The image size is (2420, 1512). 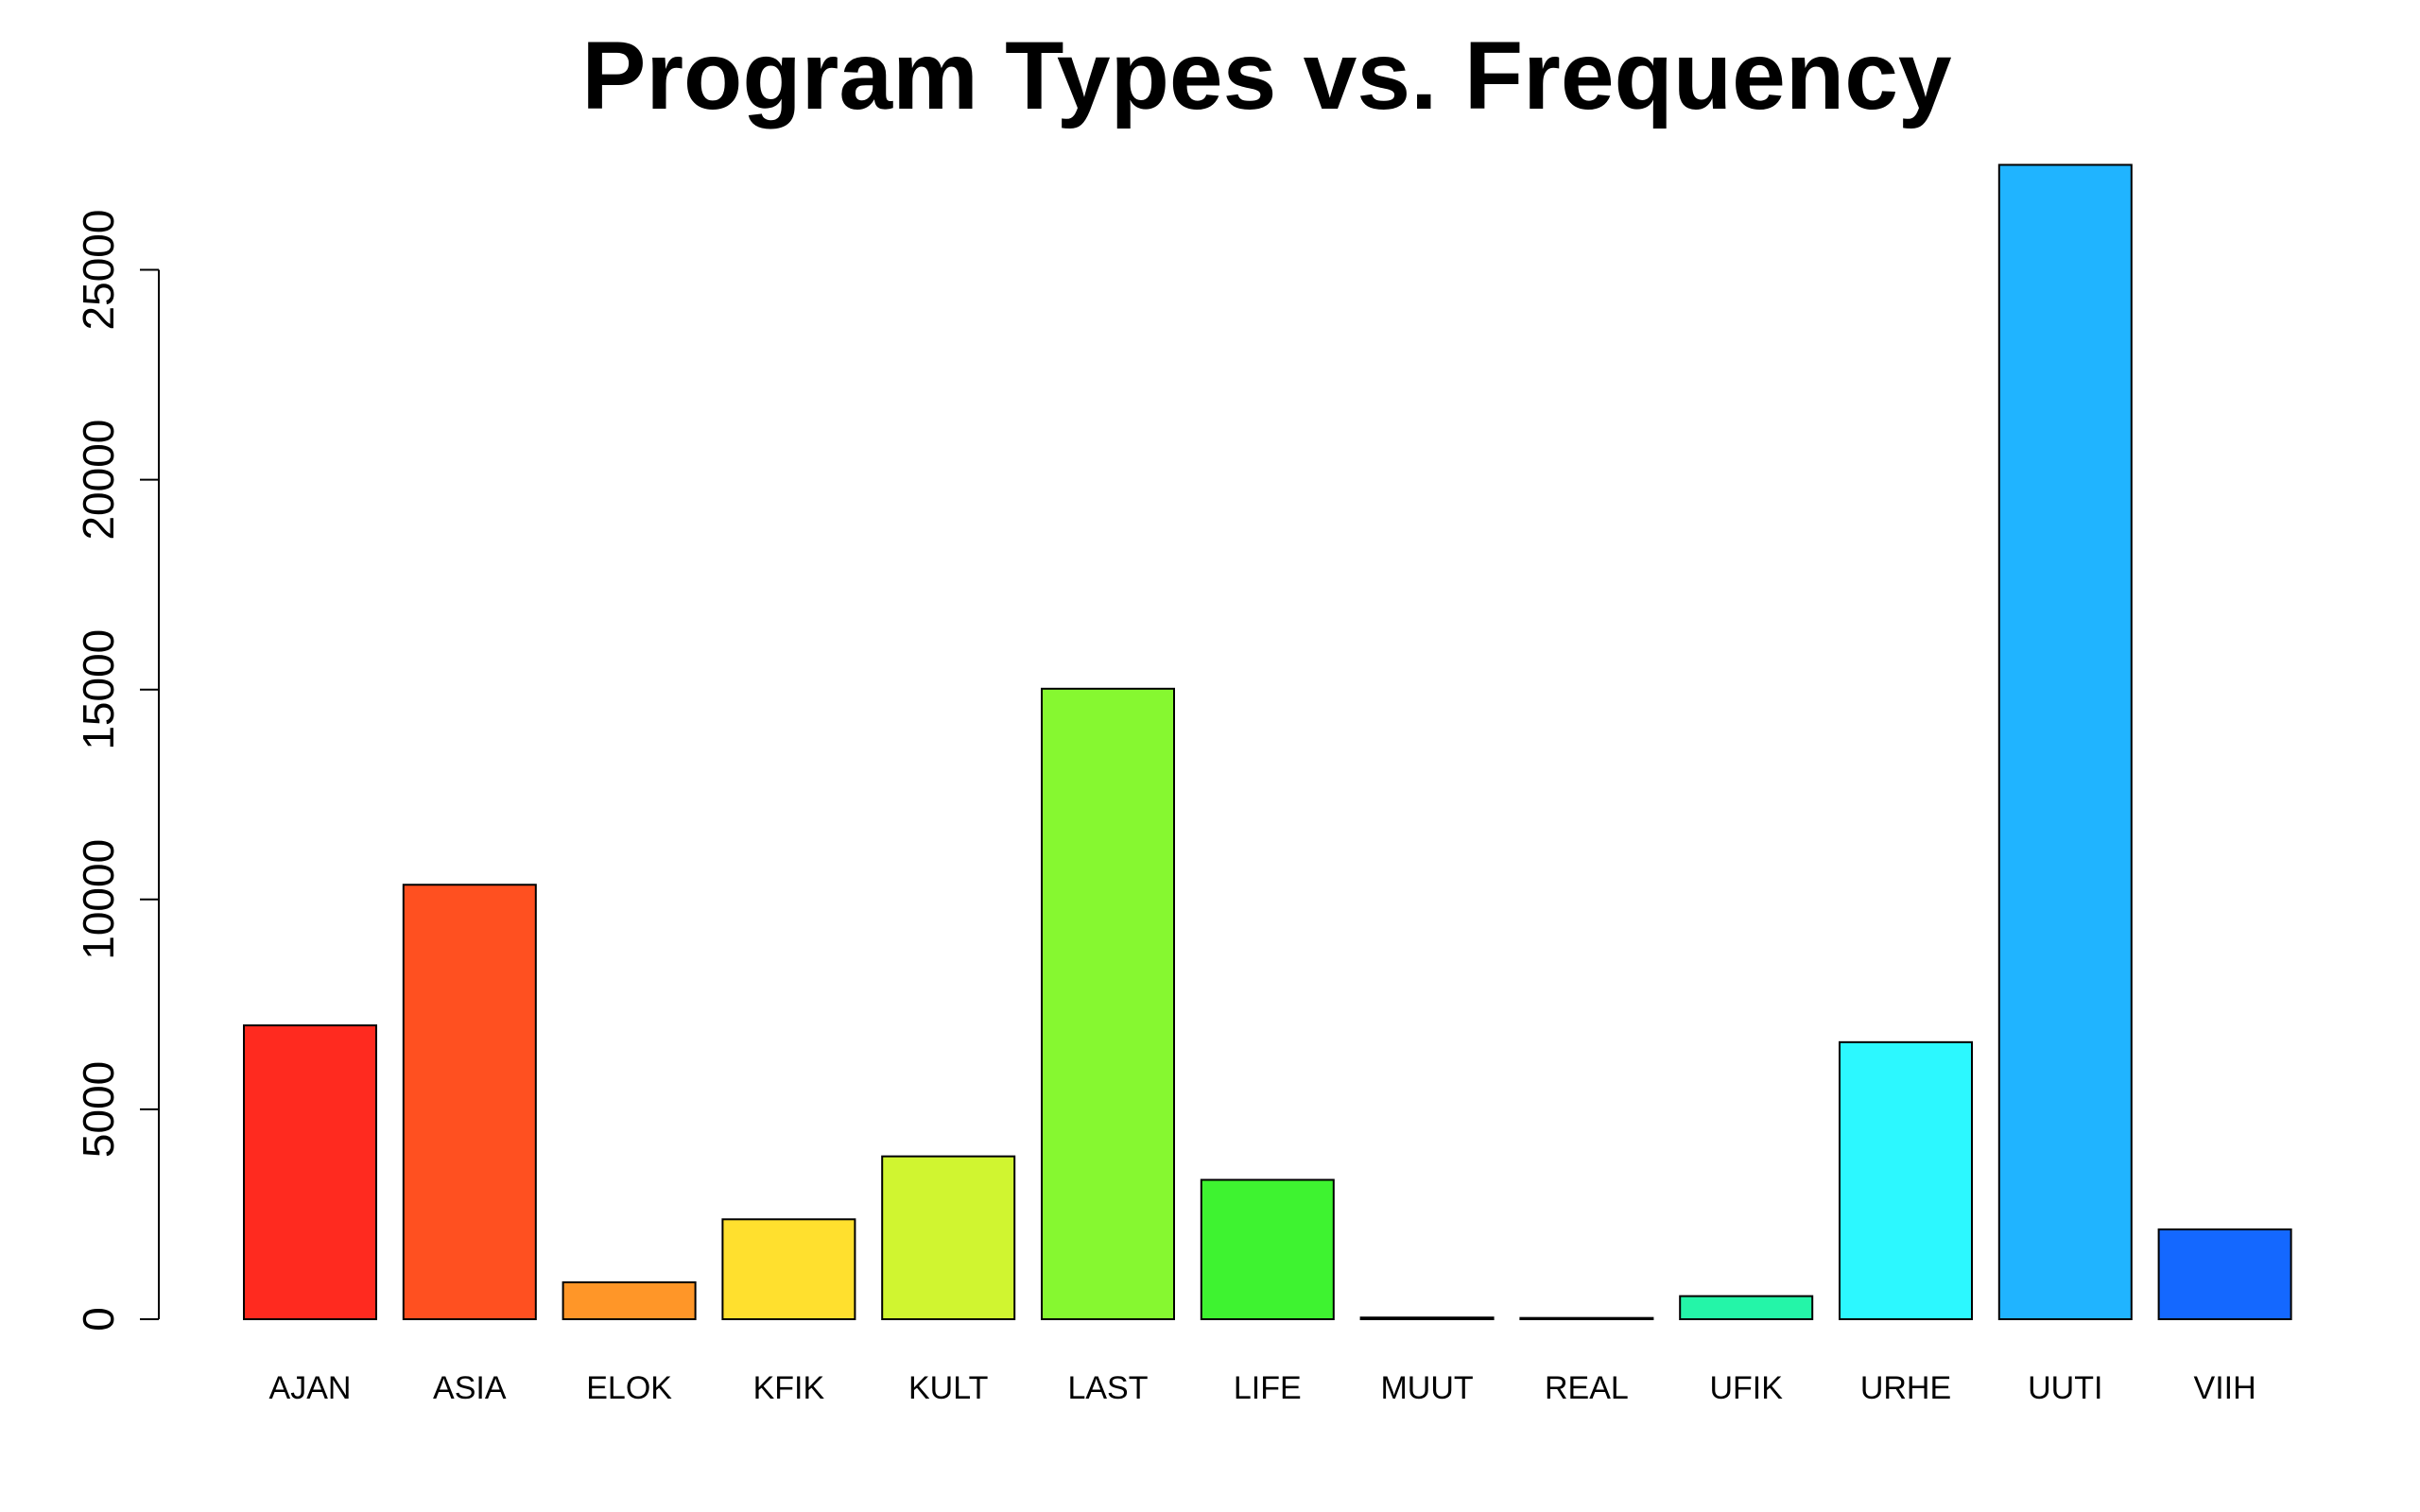 What do you see at coordinates (1267, 75) in the screenshot?
I see `chart-title: Program Types vs. Frequency` at bounding box center [1267, 75].